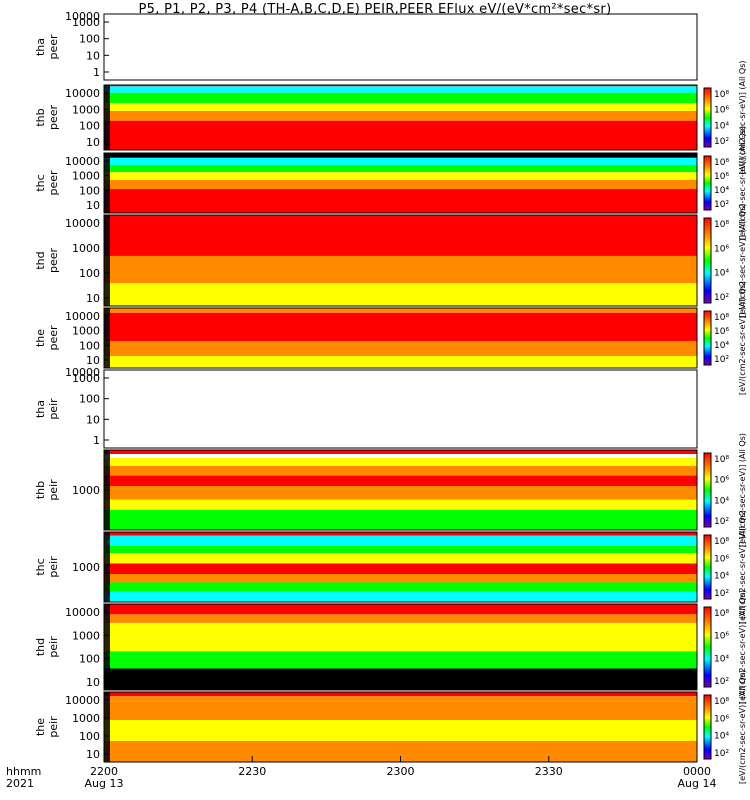  What do you see at coordinates (697, 783) in the screenshot?
I see `x-tick-date: Aug 14` at bounding box center [697, 783].